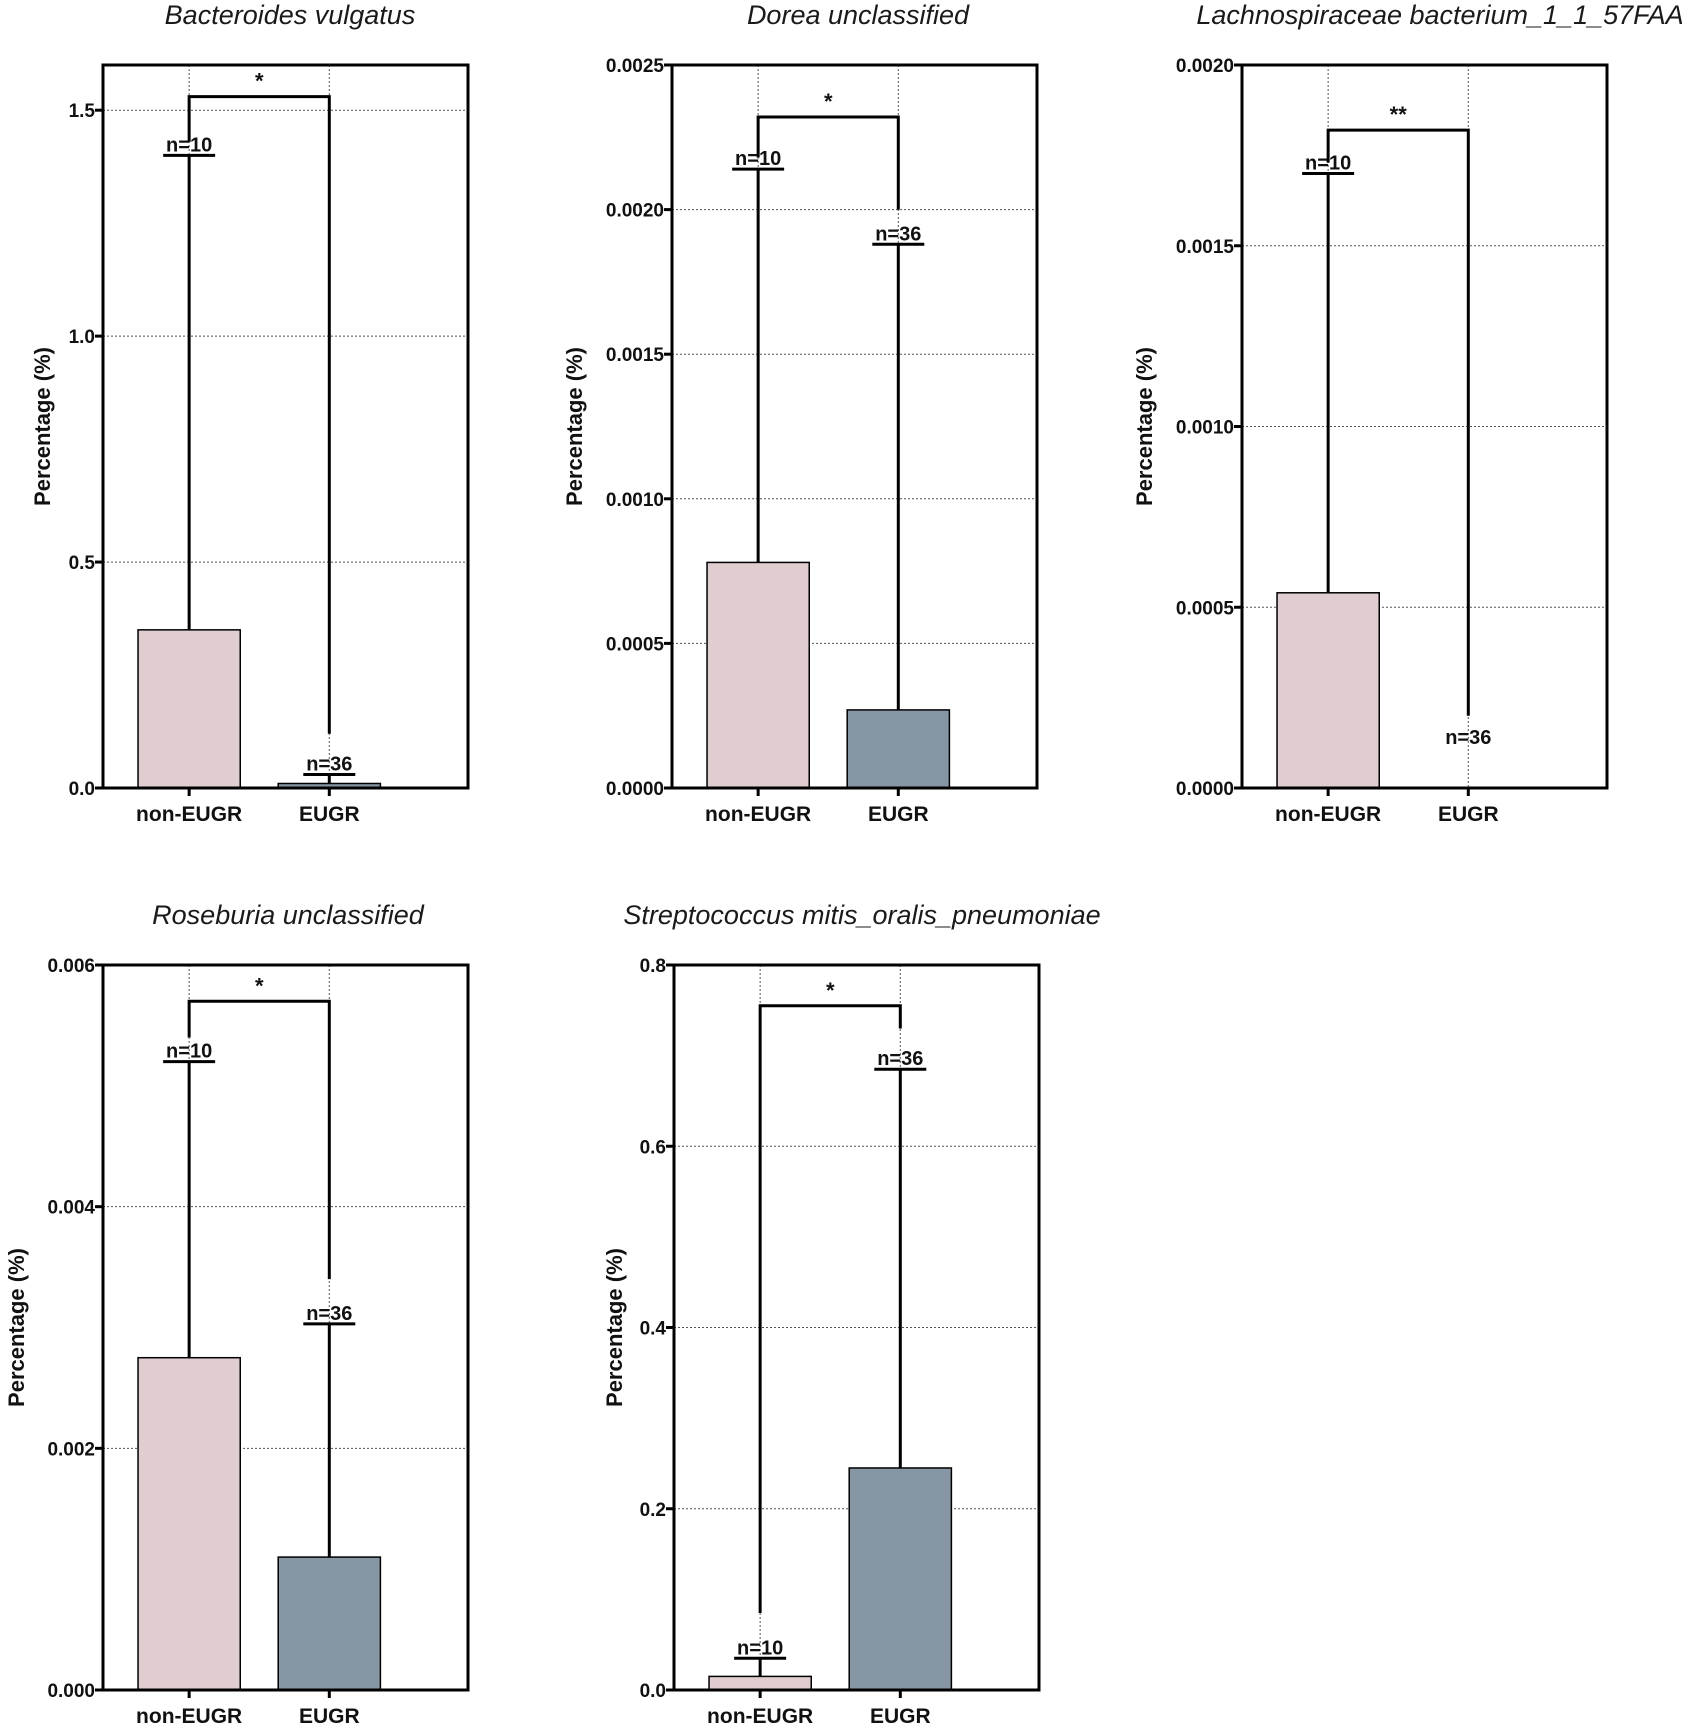  Describe the element at coordinates (653, 1147) in the screenshot. I see `y-tick-label: 0.6` at that location.